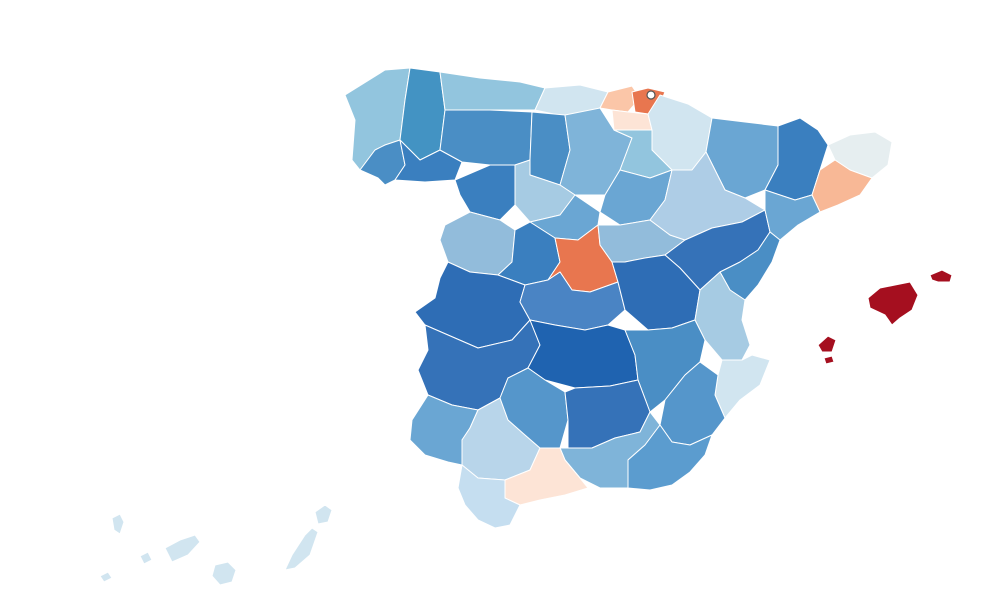  Describe the element at coordinates (106, 577) in the screenshot. I see `island-el-hierro` at that location.